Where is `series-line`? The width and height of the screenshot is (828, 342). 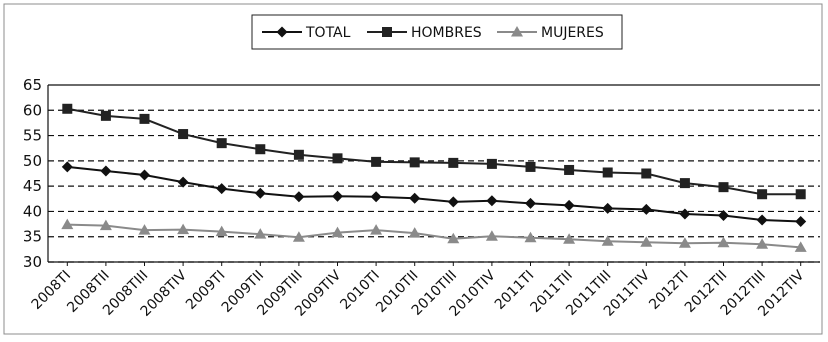 series-line is located at coordinates (434, 236).